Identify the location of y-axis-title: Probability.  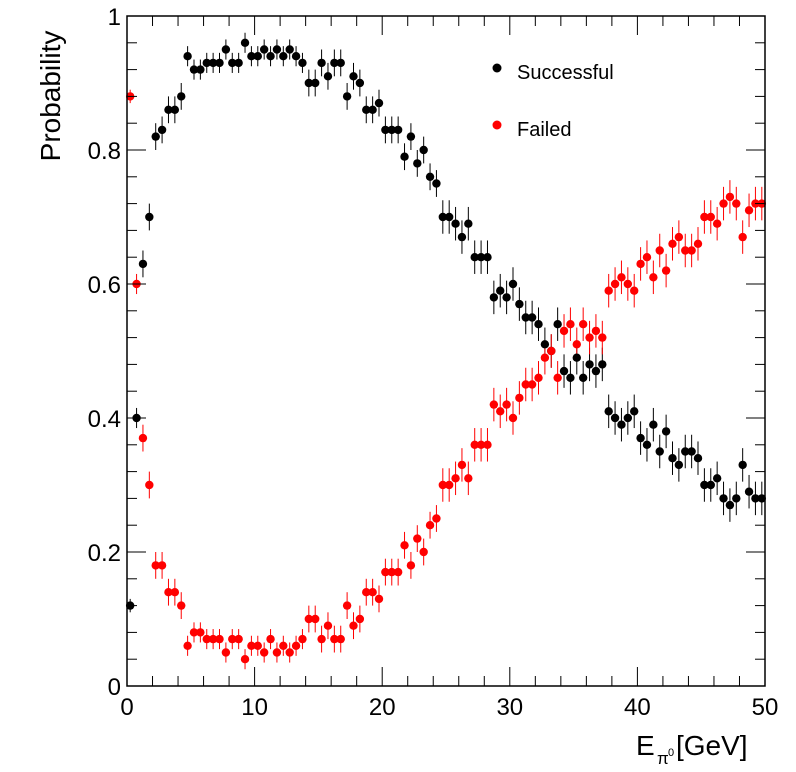
(50, 96).